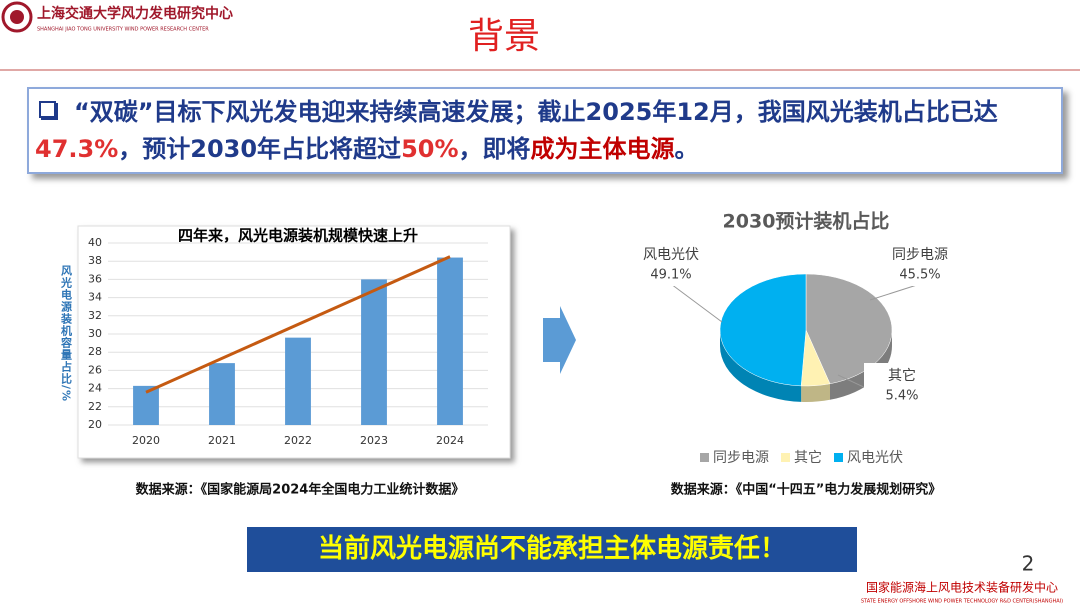 Image resolution: width=1080 pixels, height=608 pixels. Describe the element at coordinates (901, 396) in the screenshot. I see `data-label-value: 5.4%` at that location.